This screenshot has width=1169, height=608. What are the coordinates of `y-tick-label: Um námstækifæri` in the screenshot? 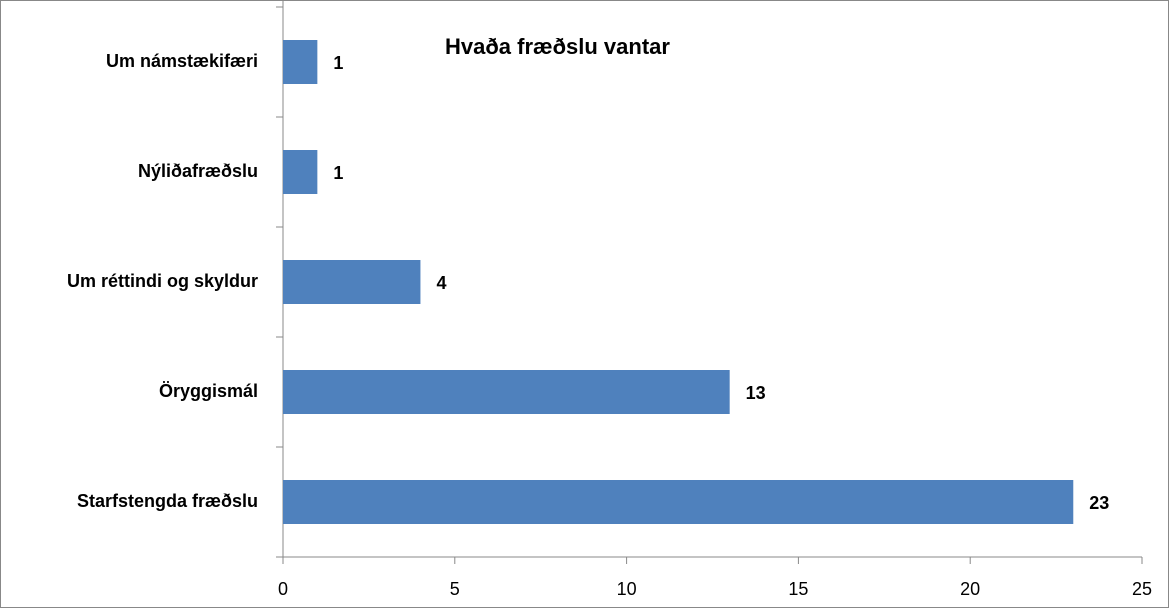 It's located at (182, 61).